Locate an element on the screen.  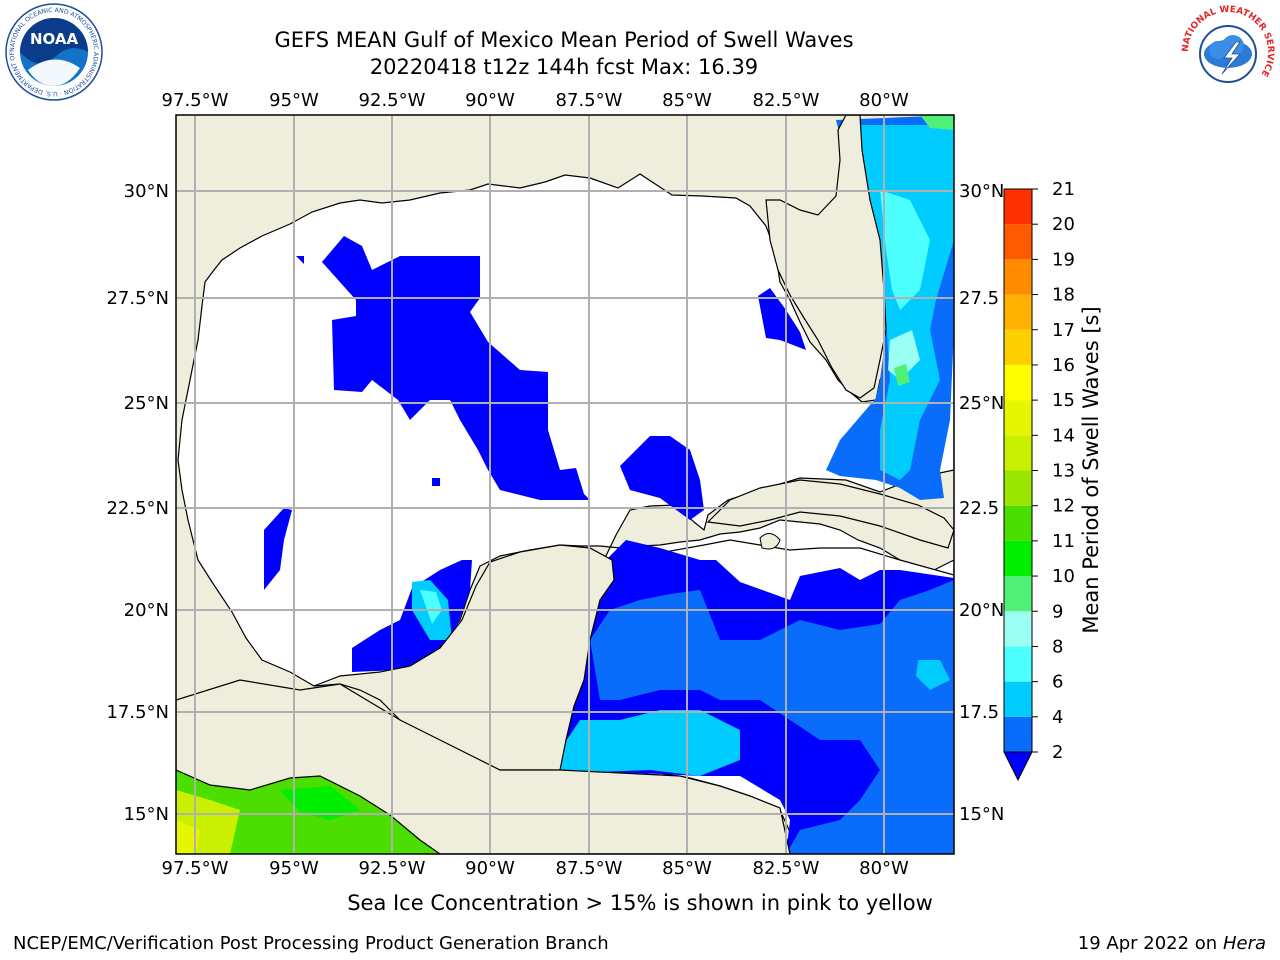
forecast-subtitle: 20220418 t12z 144h fcst Max: 16.39 is located at coordinates (564, 67).